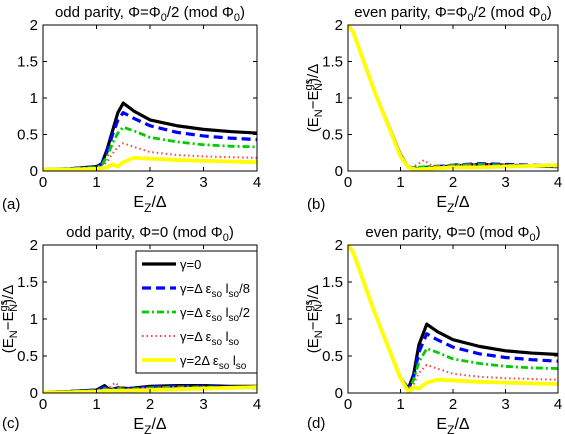  I want to click on legend-entry-3: γ=Δ εso lso, so click(210, 338).